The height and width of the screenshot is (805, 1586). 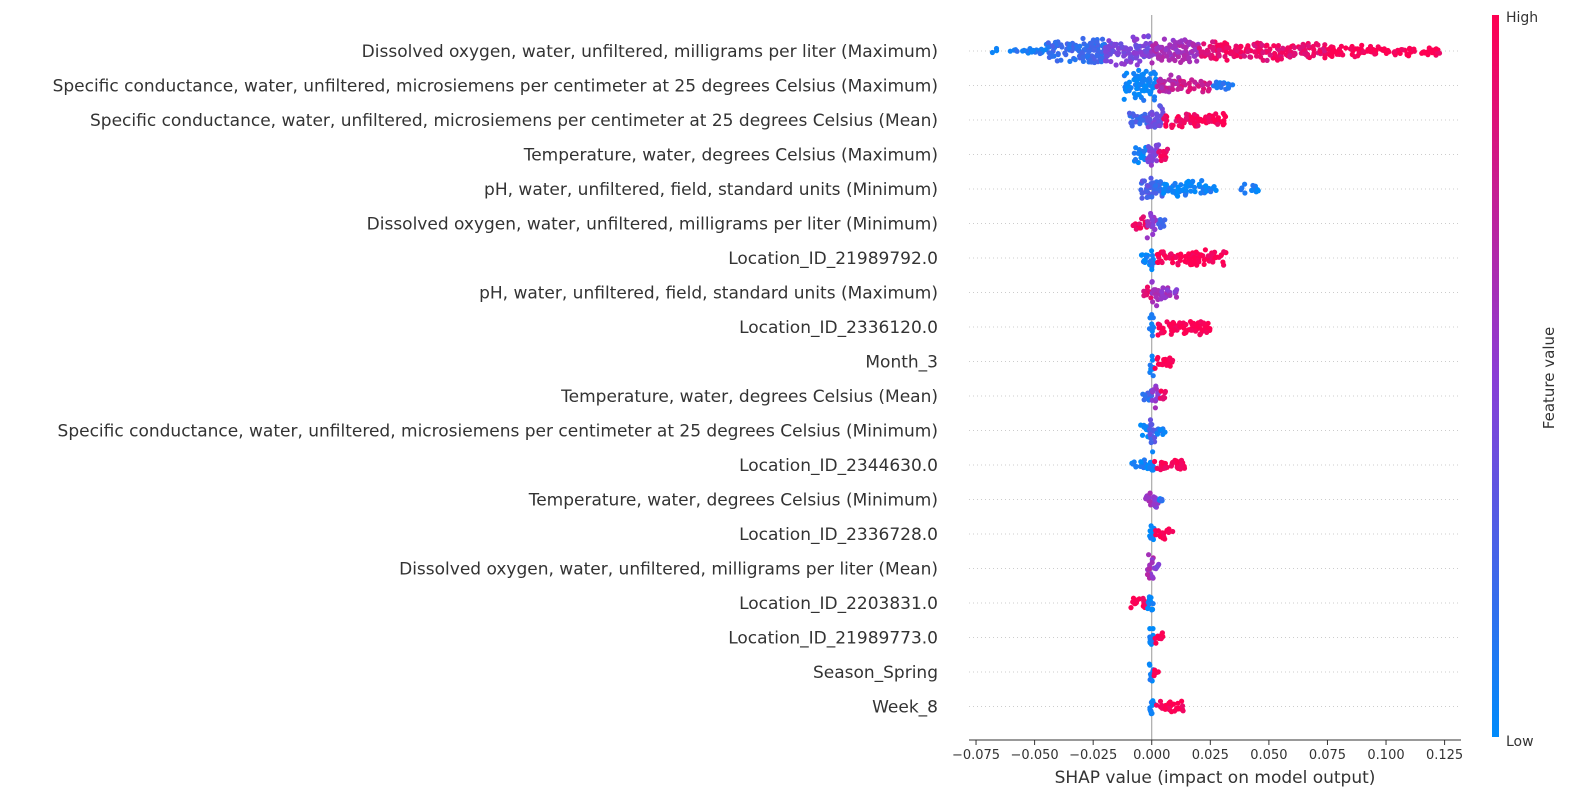 What do you see at coordinates (833, 639) in the screenshot?
I see `feature-label: Location_ID_21989773.0` at bounding box center [833, 639].